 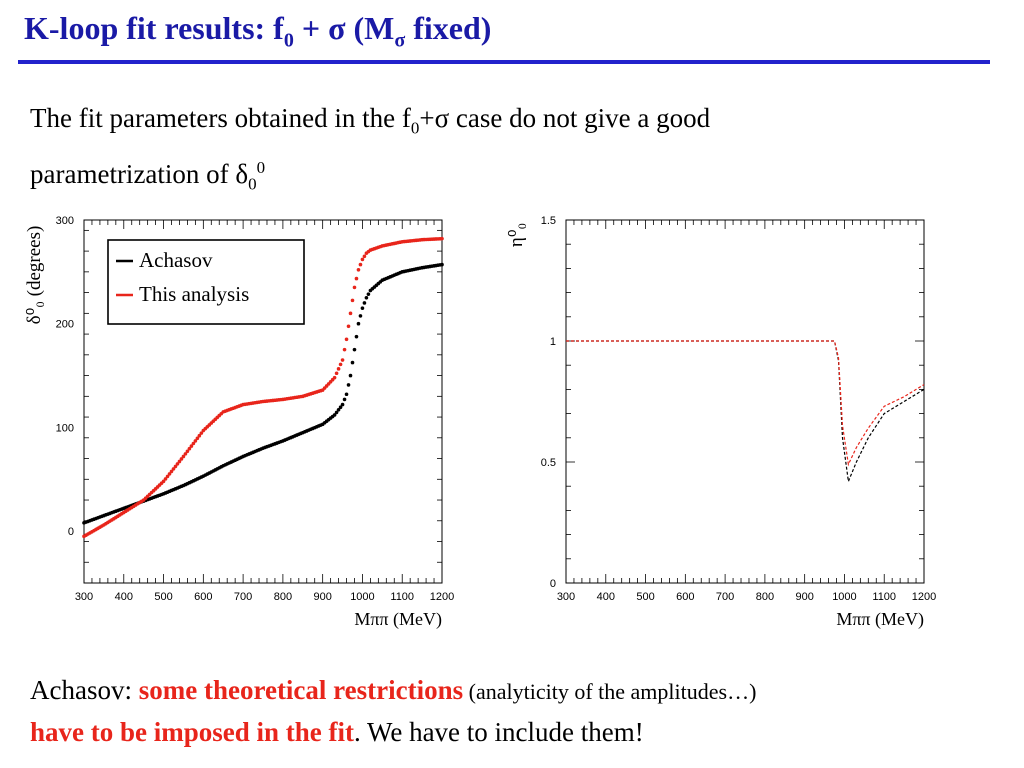 I want to click on conclusion-note: (analyticity of the amplitudes…), so click(x=610, y=691).